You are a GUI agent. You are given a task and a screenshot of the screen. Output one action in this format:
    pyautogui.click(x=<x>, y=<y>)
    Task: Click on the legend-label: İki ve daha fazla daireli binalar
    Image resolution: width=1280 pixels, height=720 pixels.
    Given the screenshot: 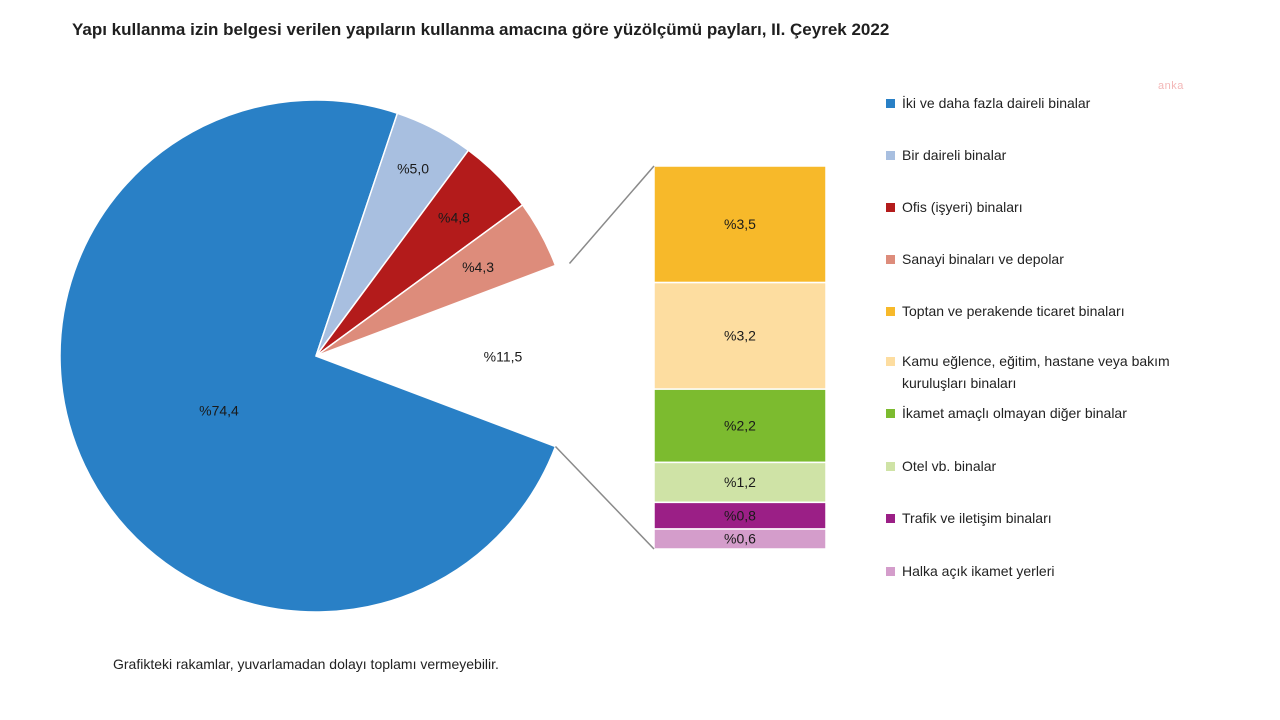 What is the action you would take?
    pyautogui.click(x=996, y=103)
    